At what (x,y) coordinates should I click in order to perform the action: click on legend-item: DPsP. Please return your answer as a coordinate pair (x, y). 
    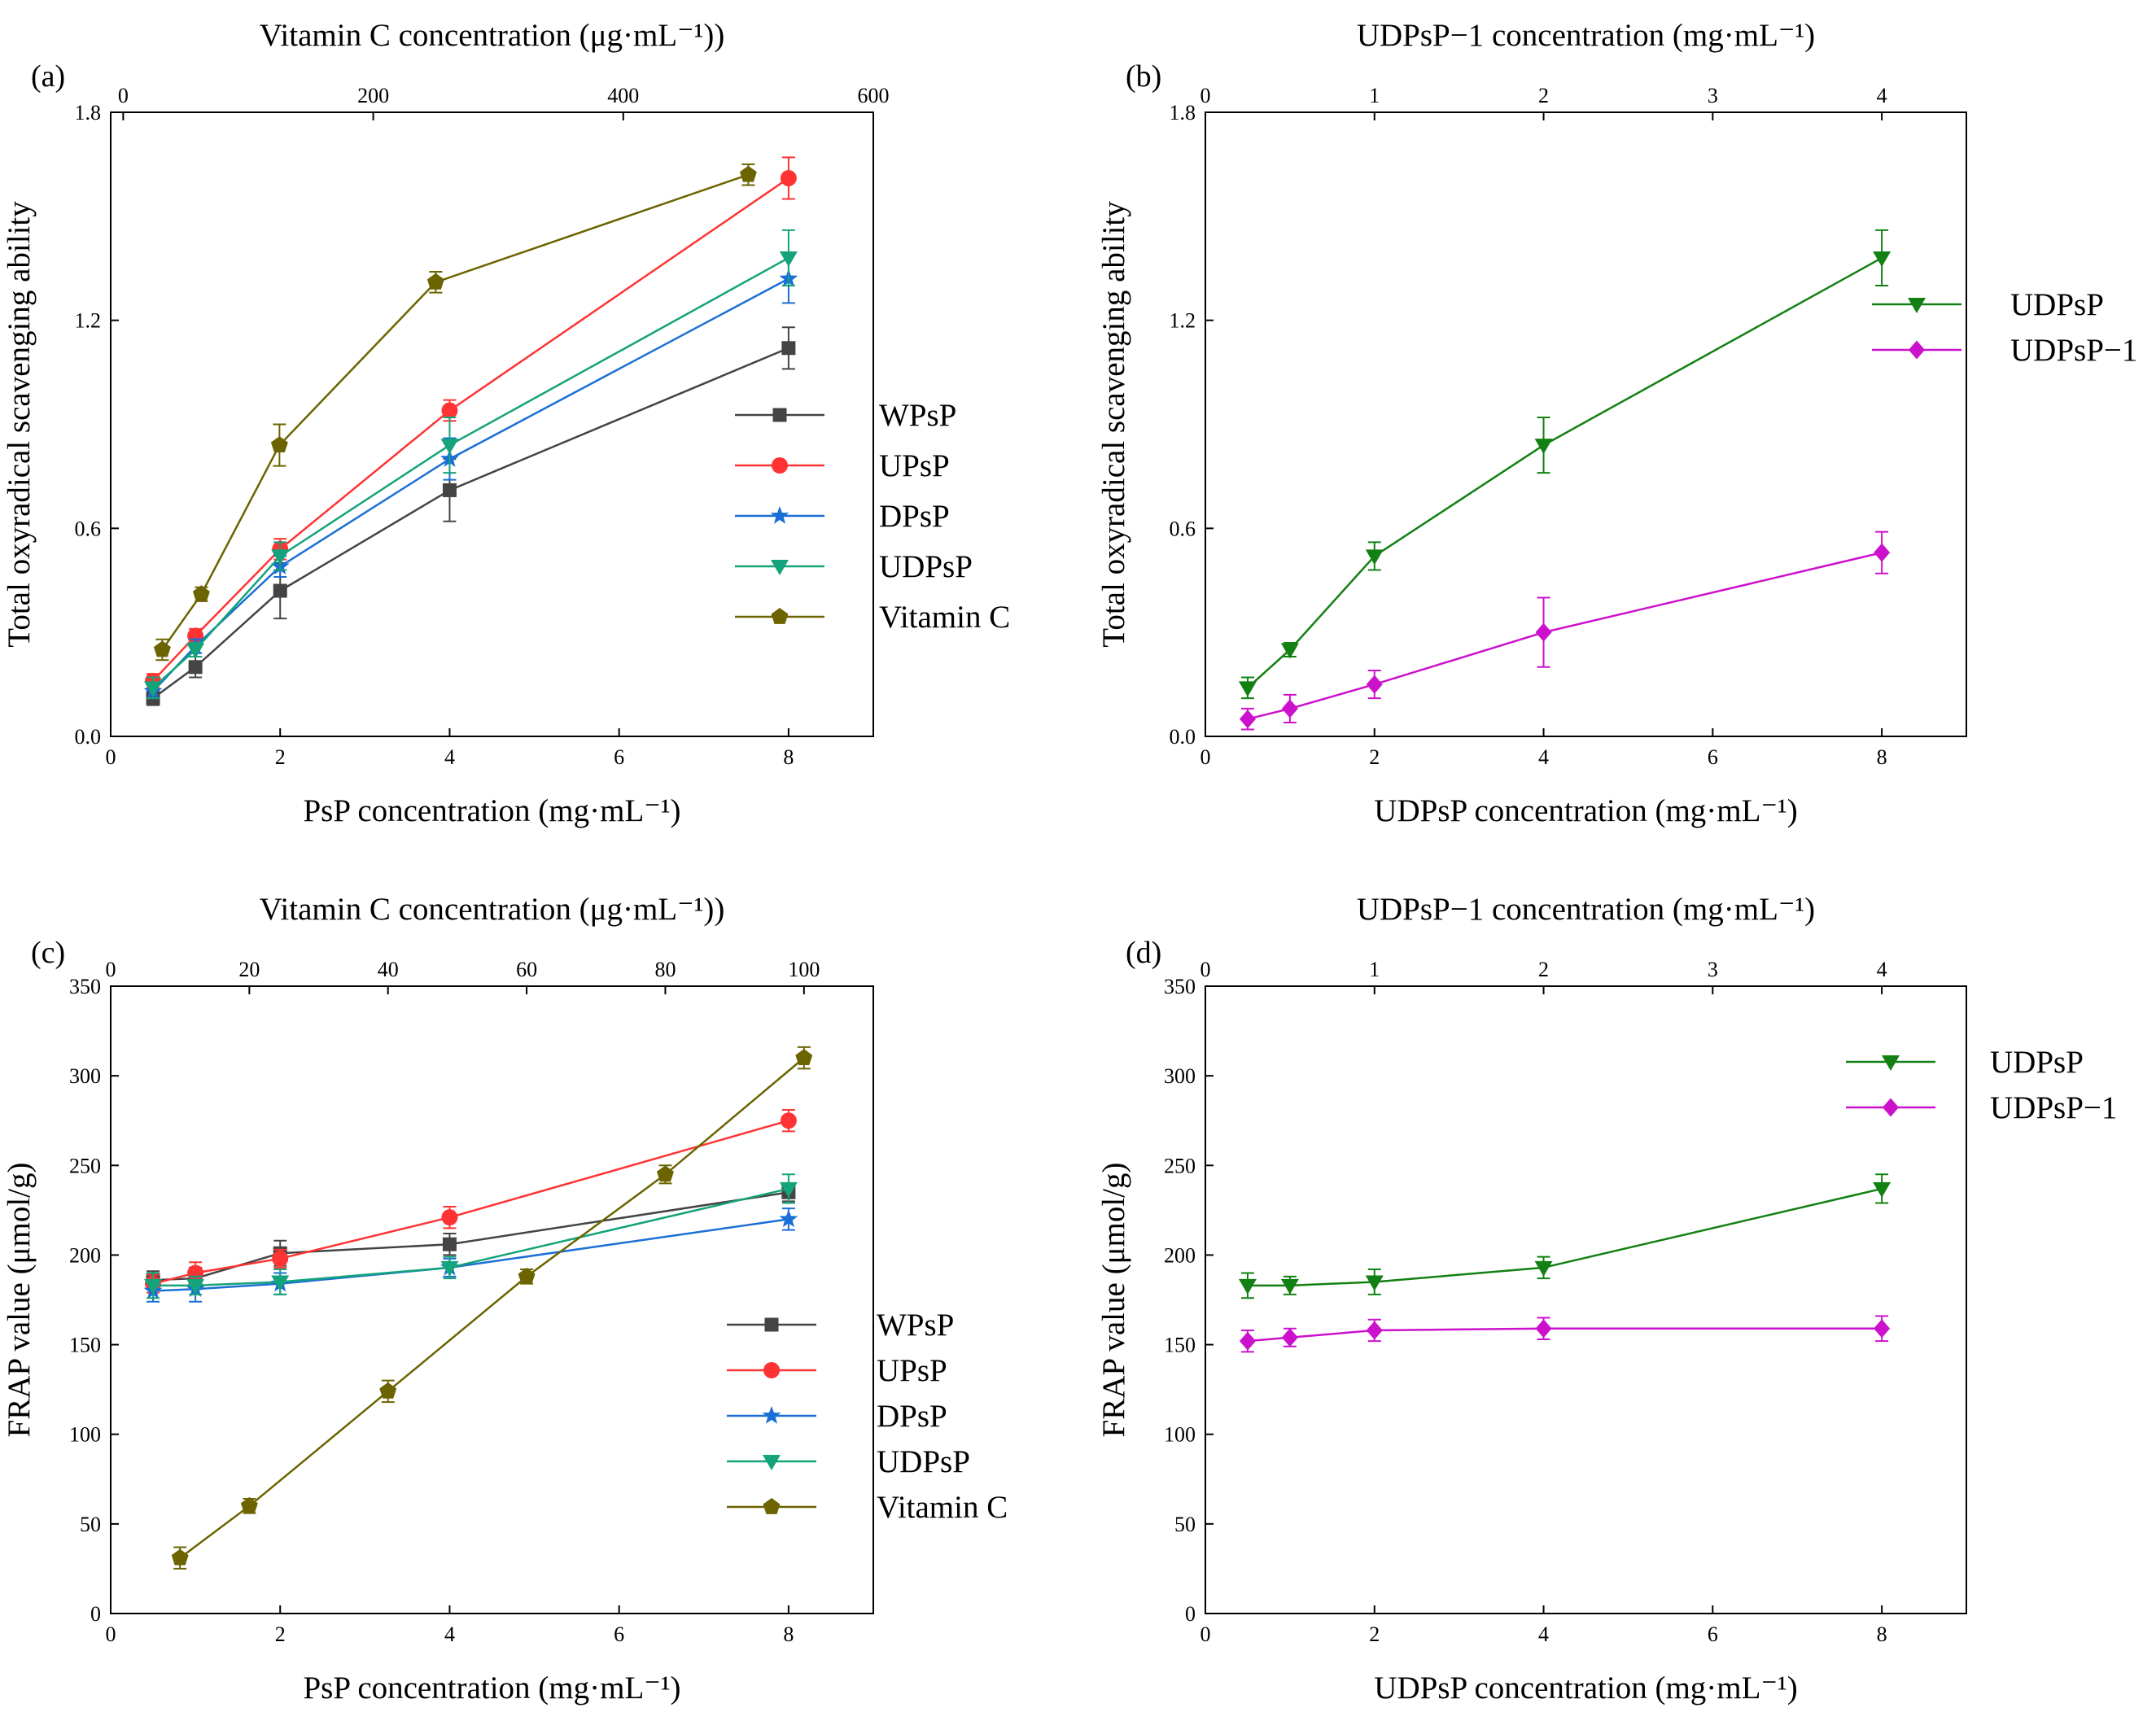
    Looking at the image, I should click on (842, 516).